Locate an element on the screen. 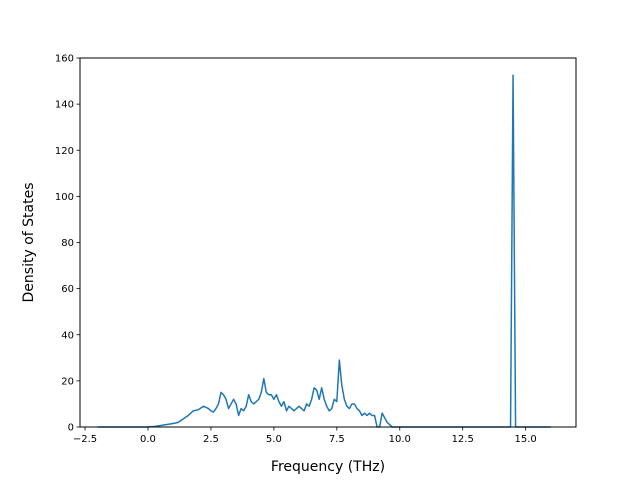  x-axis-label: Frequency (THz) is located at coordinates (328, 467).